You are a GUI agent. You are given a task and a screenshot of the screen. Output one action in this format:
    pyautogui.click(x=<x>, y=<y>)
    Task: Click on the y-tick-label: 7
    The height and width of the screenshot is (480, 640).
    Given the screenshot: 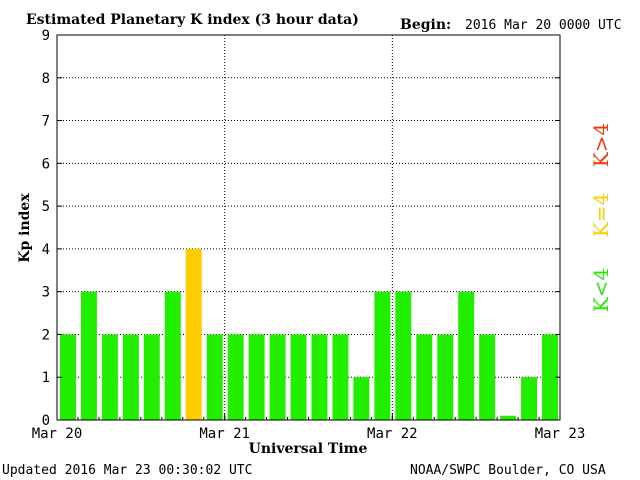 What is the action you would take?
    pyautogui.click(x=46, y=122)
    